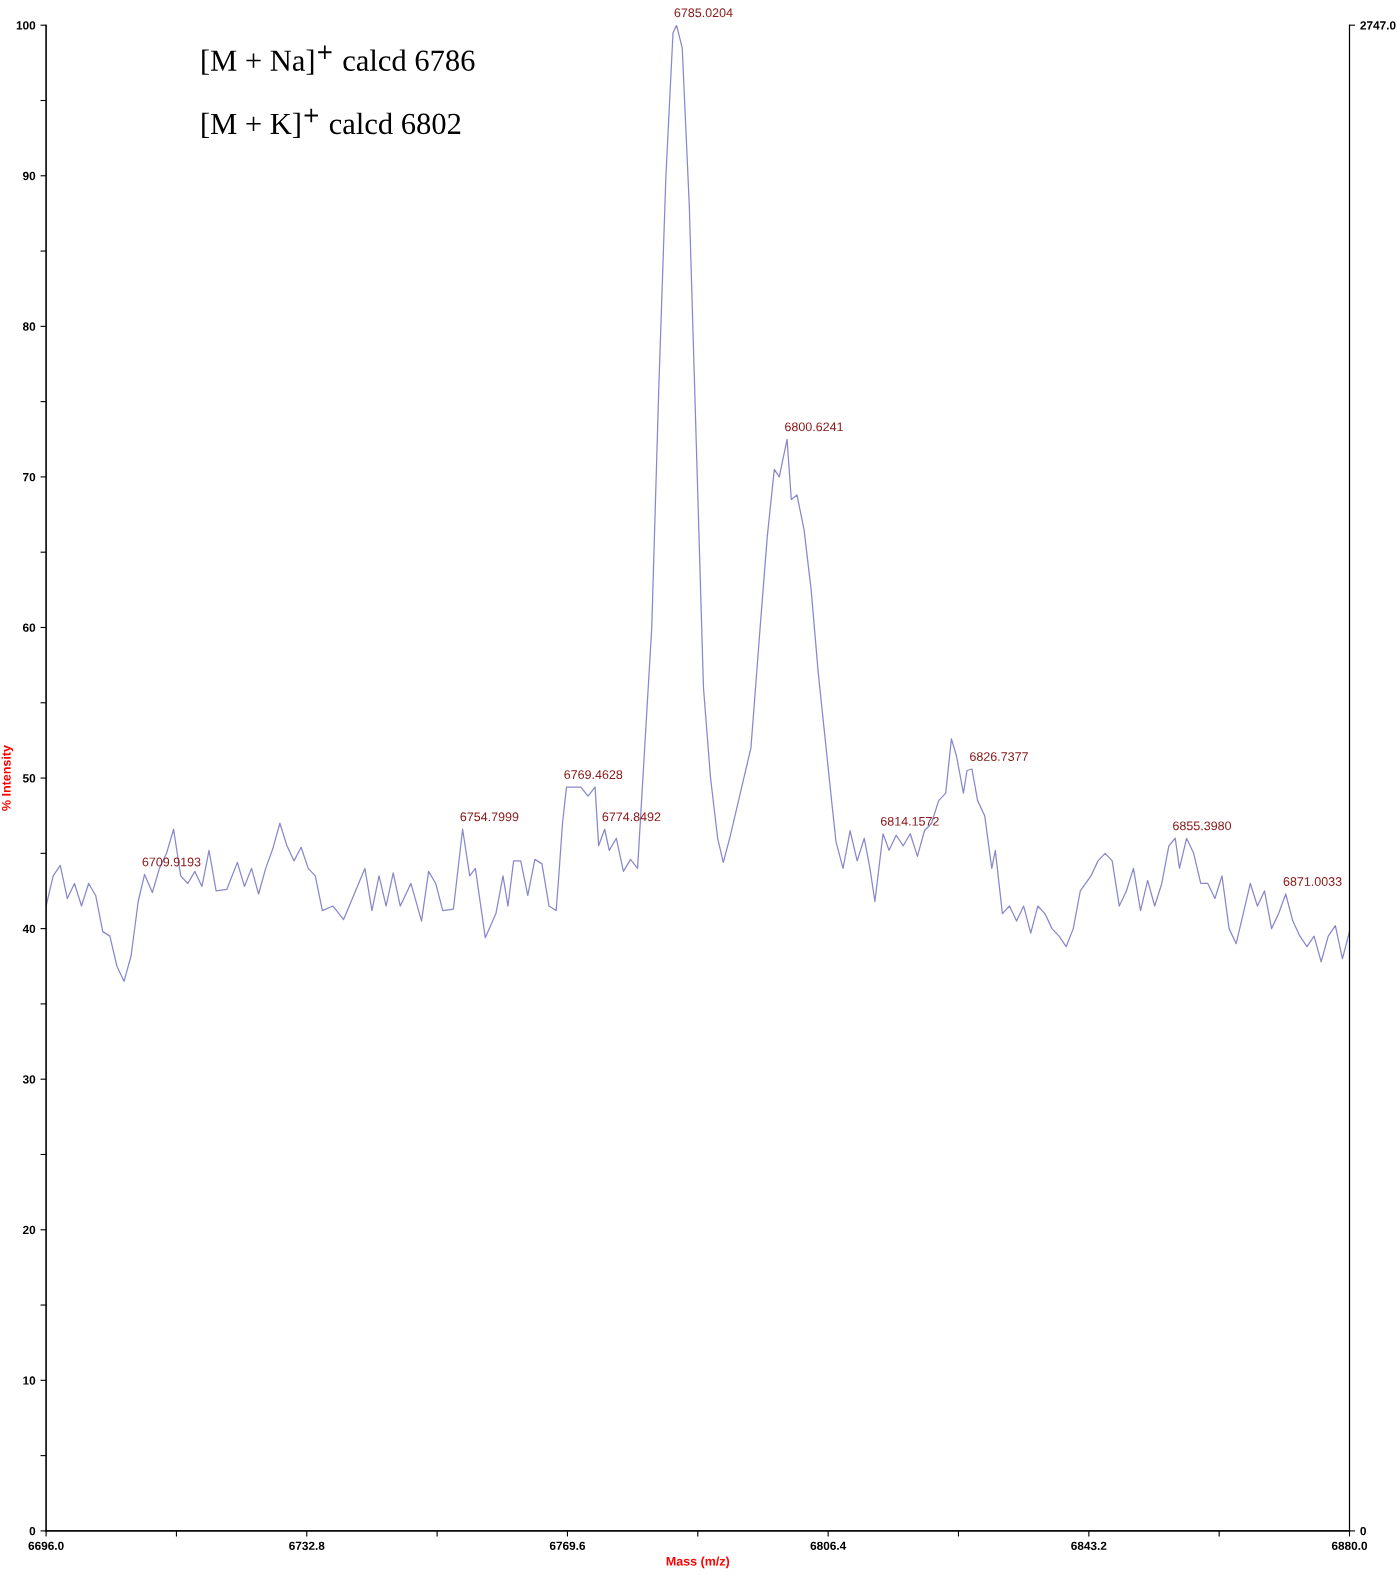  What do you see at coordinates (7, 778) in the screenshot?
I see `y-axis-title: % Intensity` at bounding box center [7, 778].